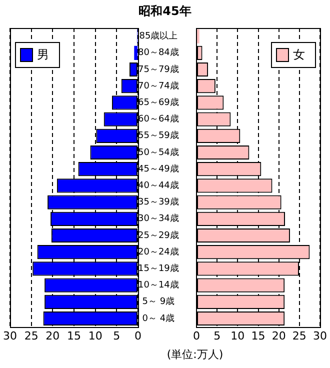 This screenshot has height=368, width=330. Describe the element at coordinates (158, 202) in the screenshot. I see `y-tick-label: 35～39歳` at that location.